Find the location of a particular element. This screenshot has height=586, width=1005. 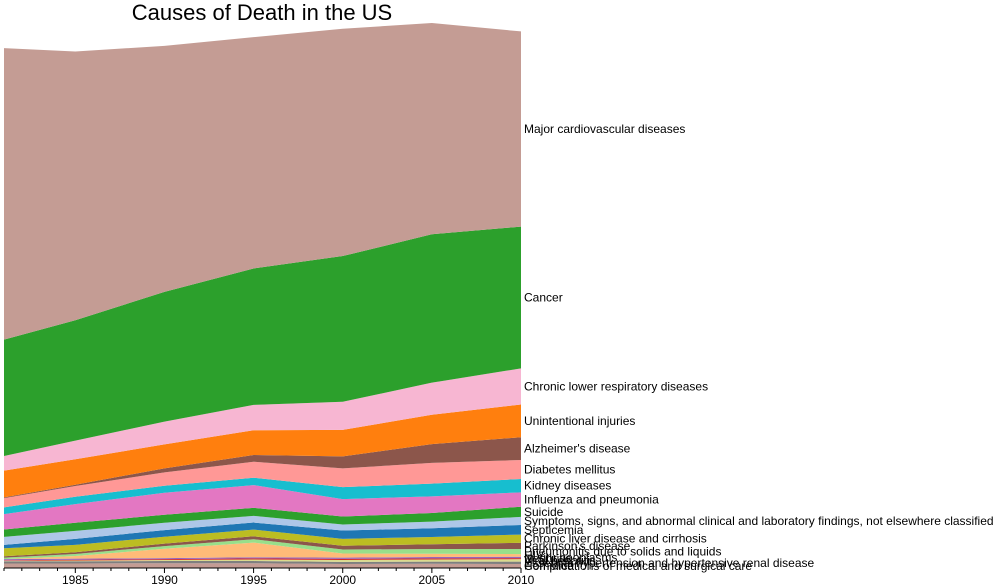

series-label-7: Pneumonitis due to solids and liquids is located at coordinates (622, 552).